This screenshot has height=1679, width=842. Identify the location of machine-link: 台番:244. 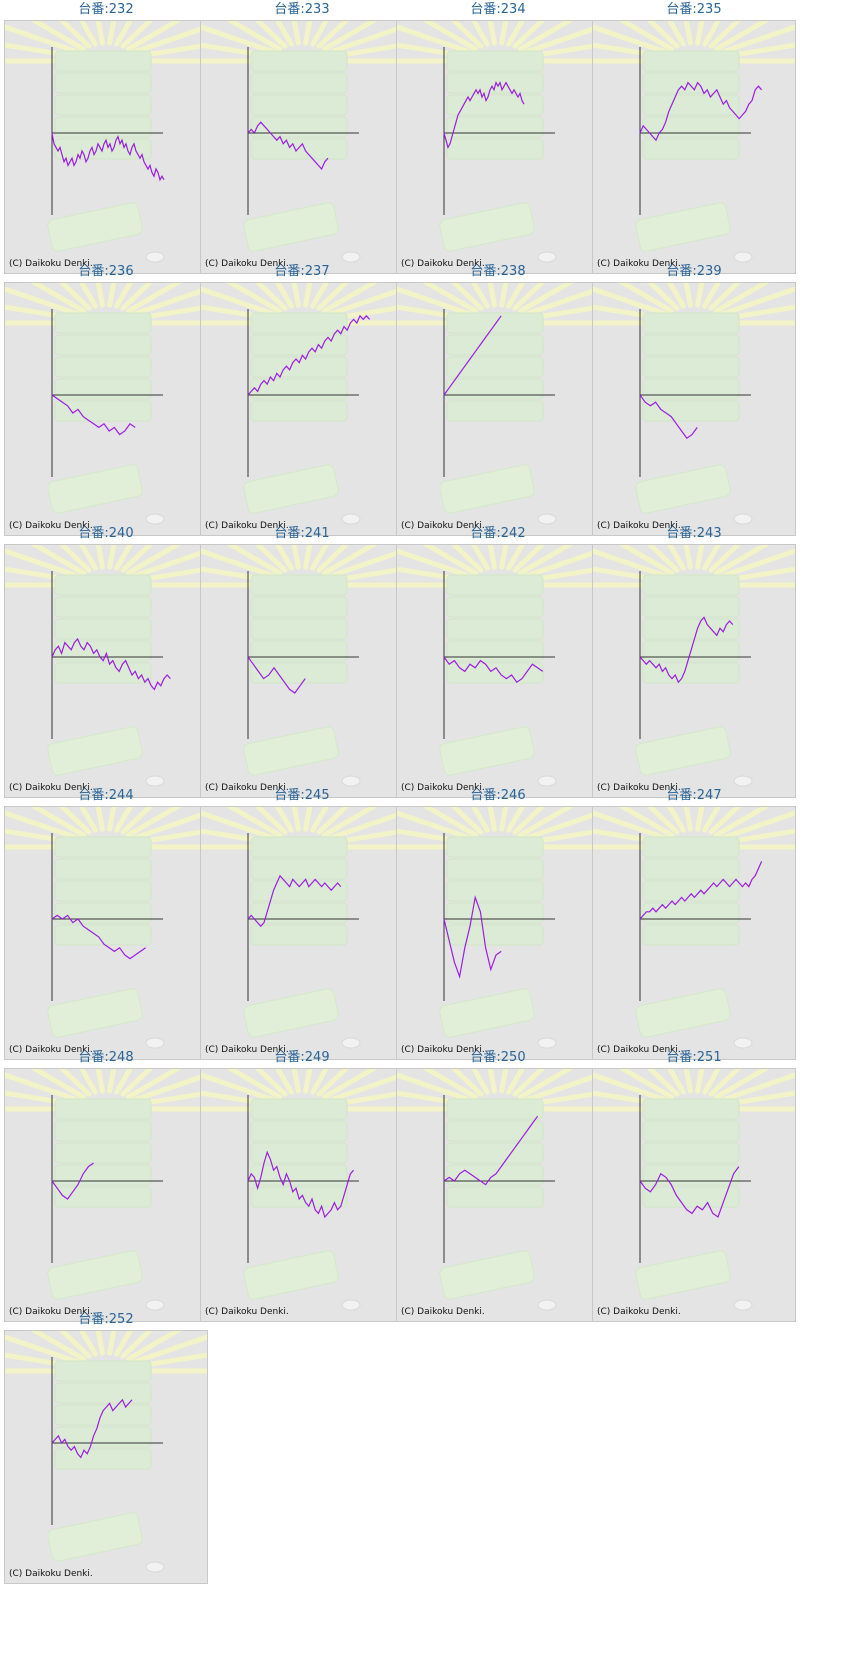
(106, 795).